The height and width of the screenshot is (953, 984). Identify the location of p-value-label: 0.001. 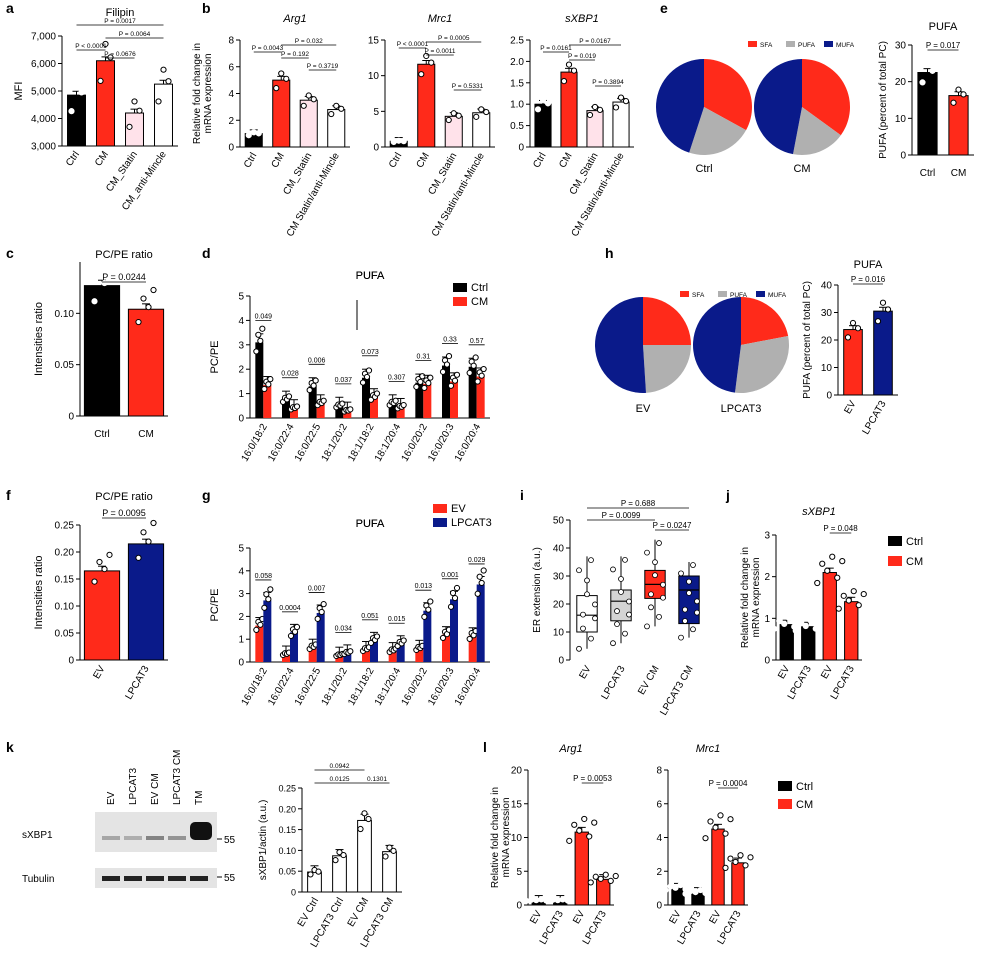
(450, 575).